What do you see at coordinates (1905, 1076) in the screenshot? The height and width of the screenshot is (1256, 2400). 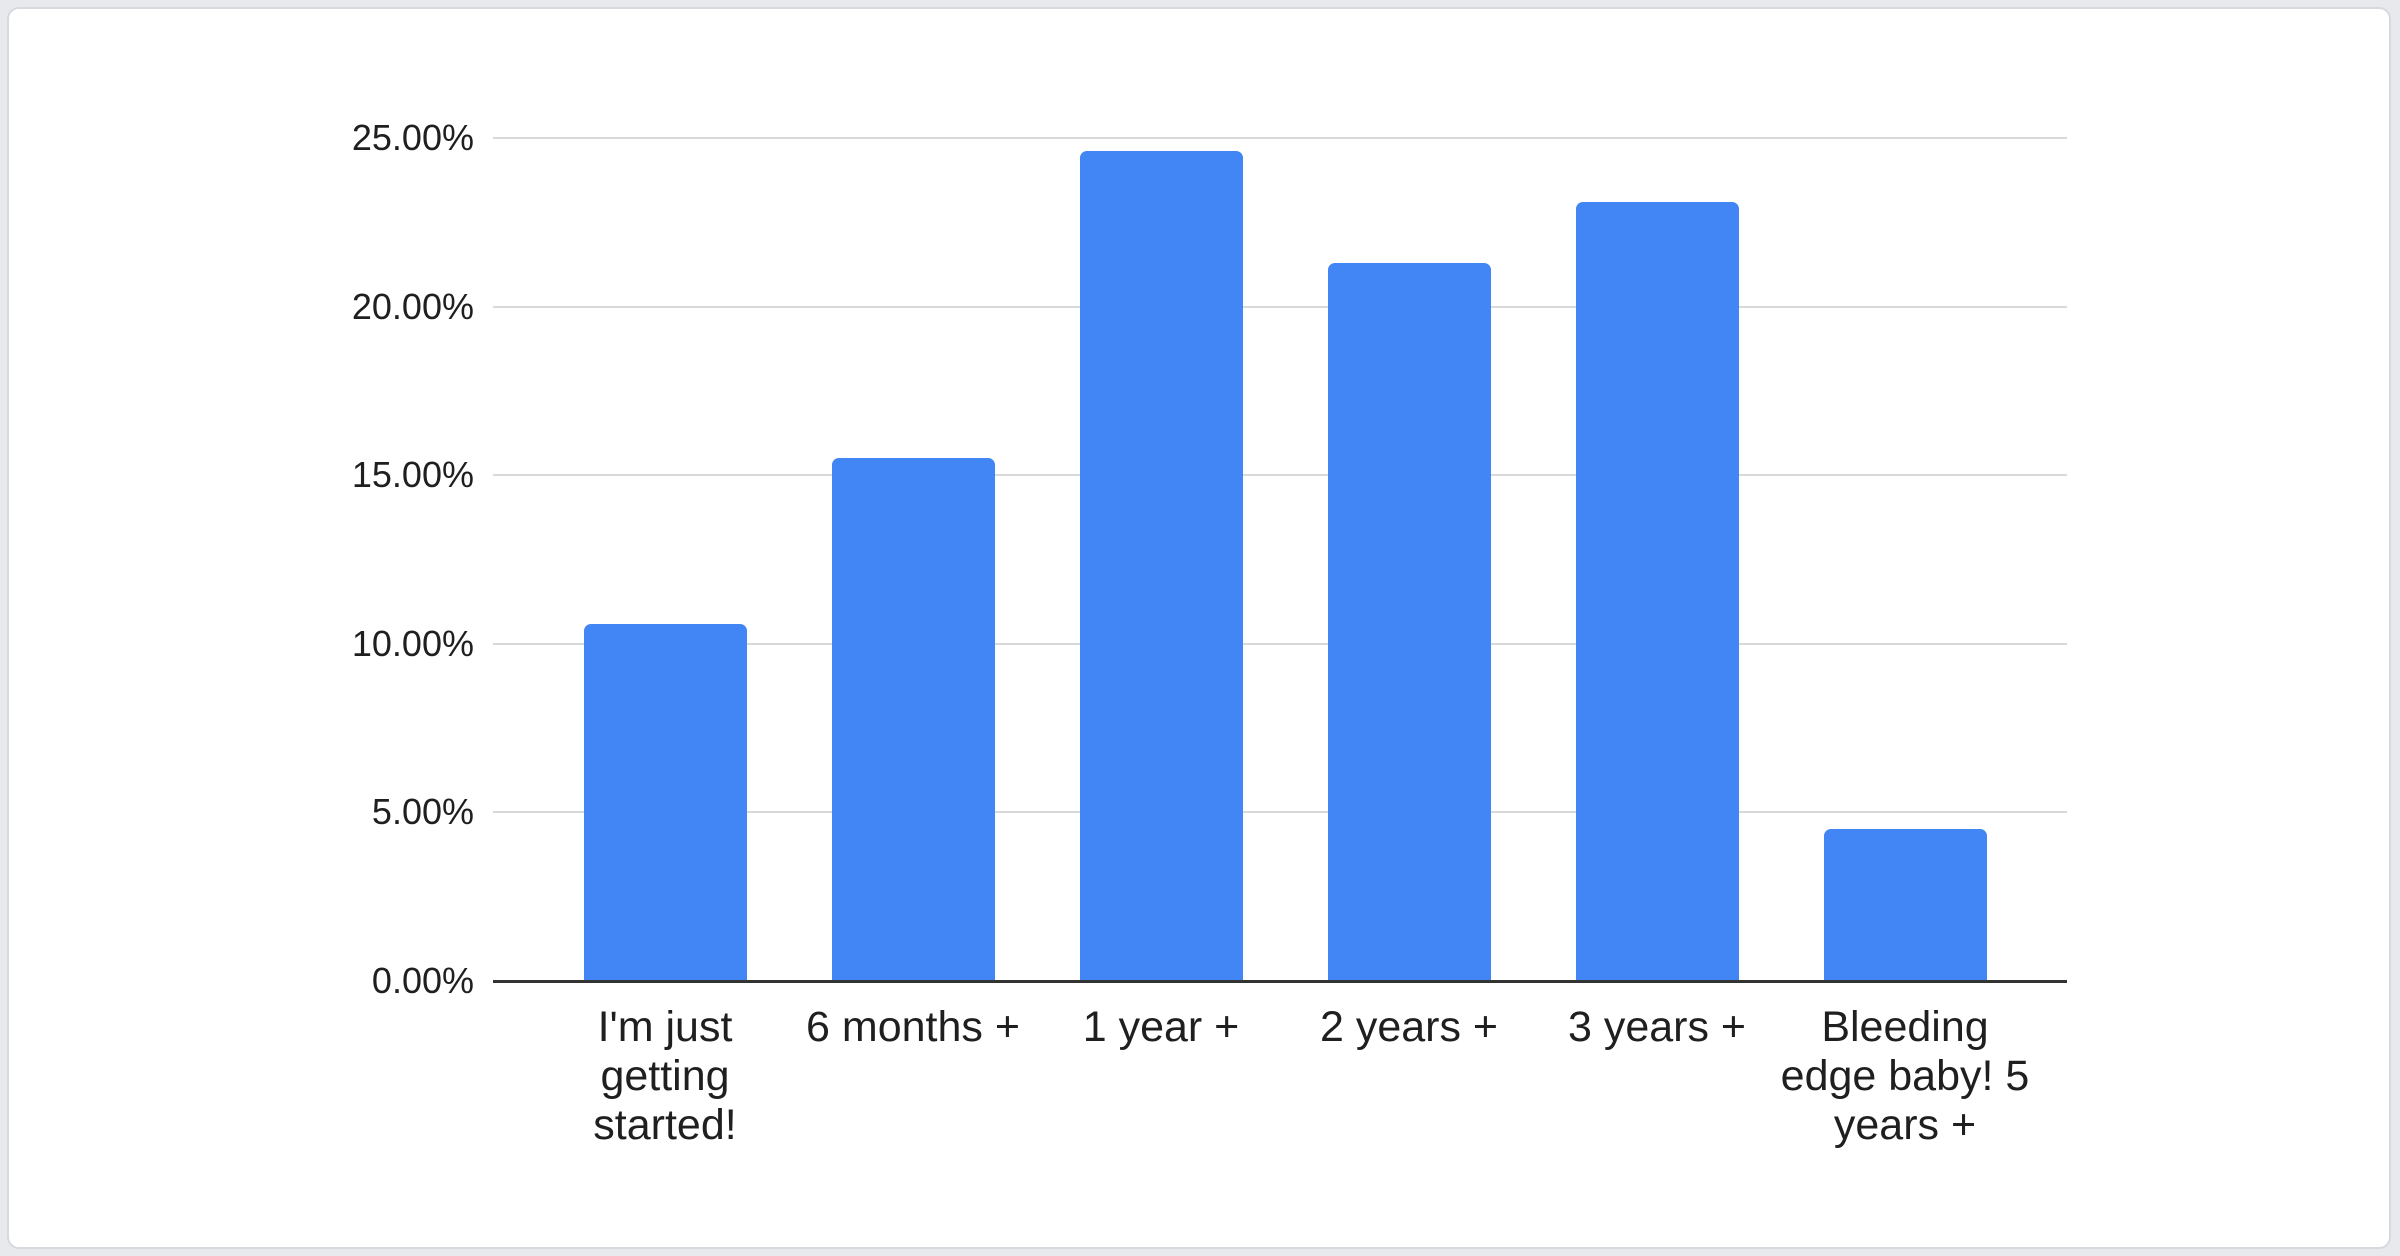 I see `x-axis-category-label: Bleeding edge baby! 5 years +` at bounding box center [1905, 1076].